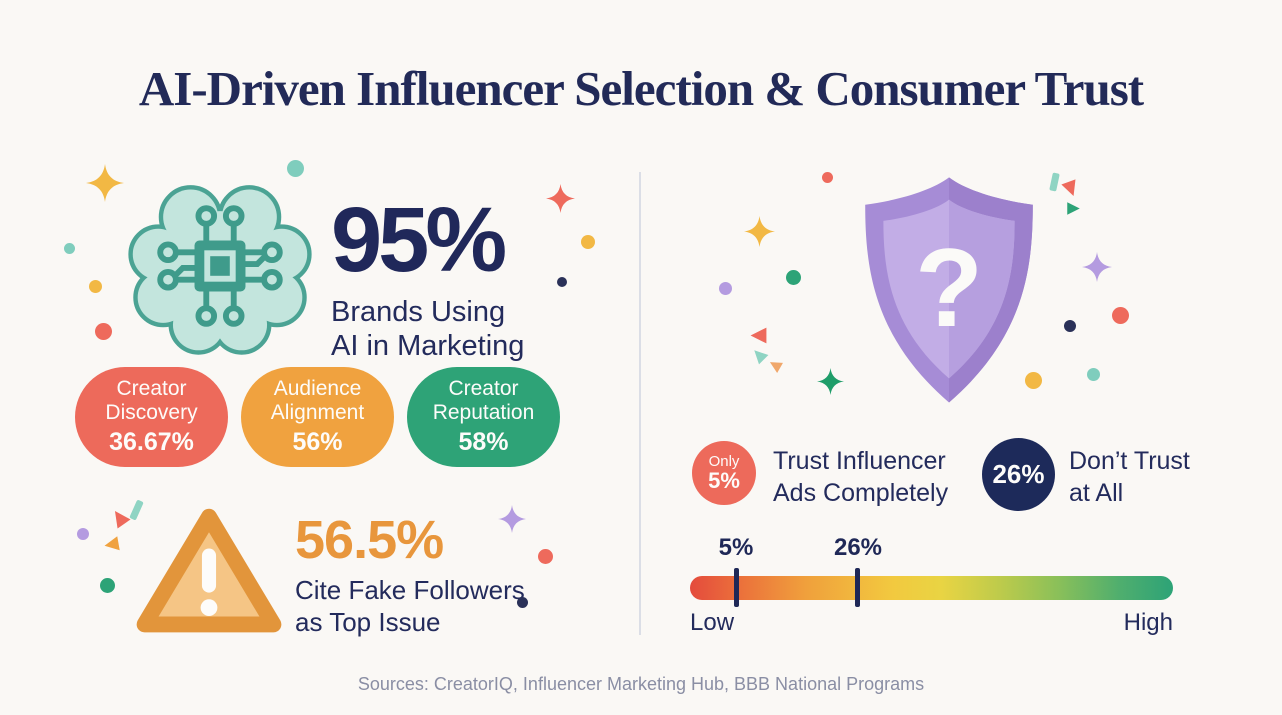 The width and height of the screenshot is (1282, 715). I want to click on scale-marker-5pct: 5%, so click(736, 547).